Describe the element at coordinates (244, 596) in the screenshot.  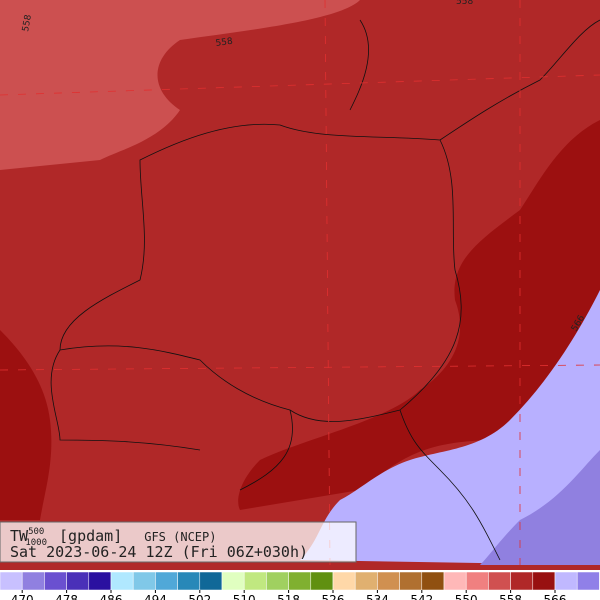
I see `colorbar-label: 510` at that location.